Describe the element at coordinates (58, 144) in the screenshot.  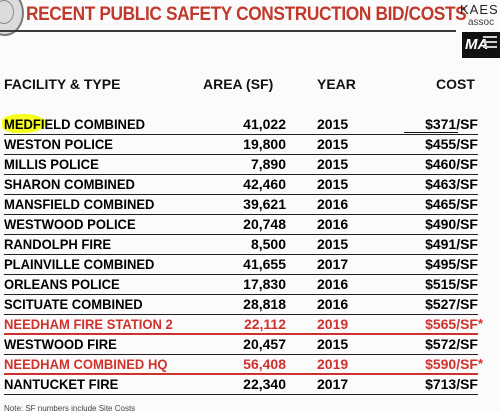
I see `facility-cell: WESTON POLICE` at that location.